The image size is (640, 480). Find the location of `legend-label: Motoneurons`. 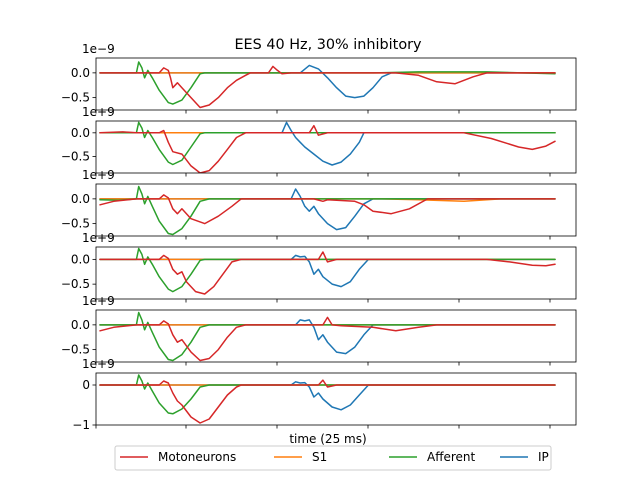

legend-label: Motoneurons is located at coordinates (197, 457).